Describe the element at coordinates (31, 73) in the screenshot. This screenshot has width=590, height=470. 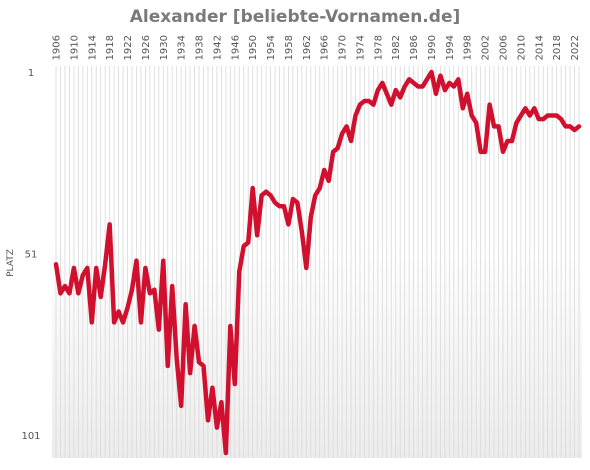
I see `y-tick-label: 1` at that location.